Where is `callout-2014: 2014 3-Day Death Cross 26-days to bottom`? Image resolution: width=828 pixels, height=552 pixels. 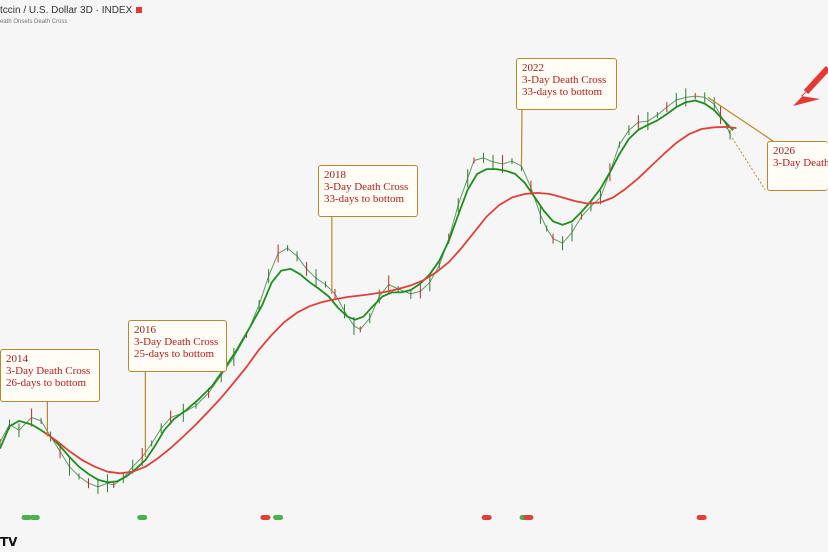
callout-2014: 2014 3-Day Death Cross 26-days to bottom is located at coordinates (50, 375).